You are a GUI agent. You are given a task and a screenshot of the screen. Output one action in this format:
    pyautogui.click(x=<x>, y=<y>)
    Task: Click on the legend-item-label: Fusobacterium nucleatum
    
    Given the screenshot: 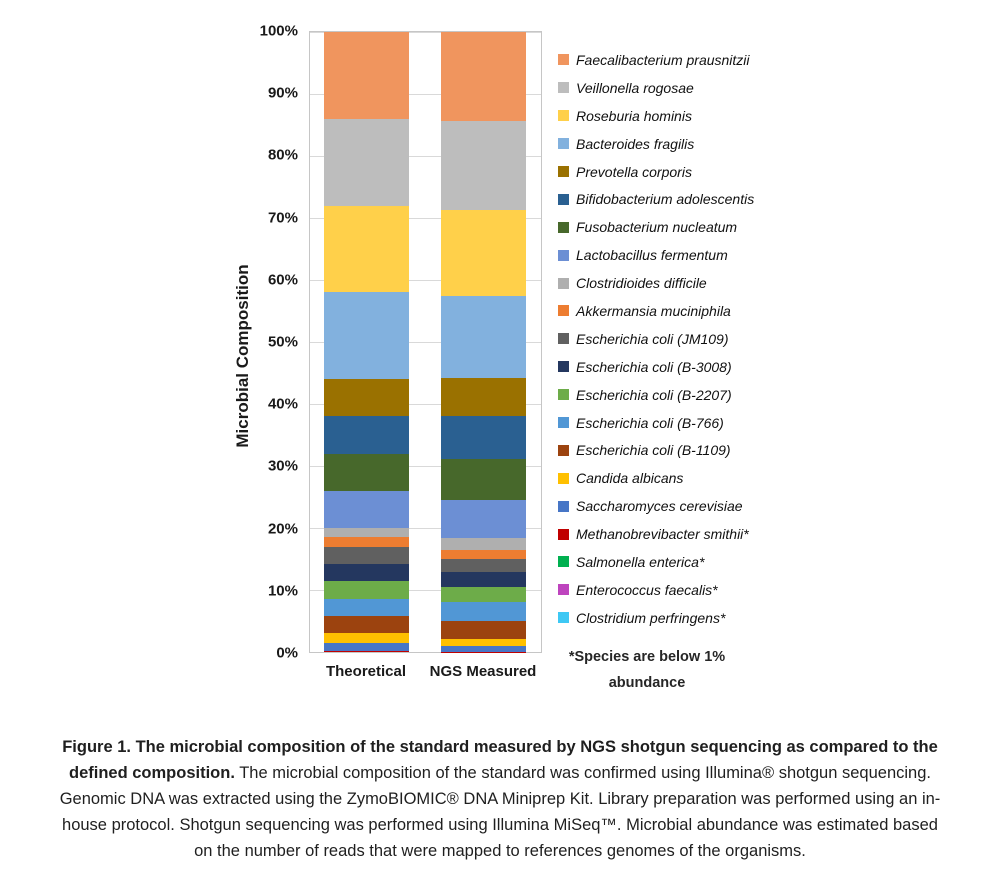 What is the action you would take?
    pyautogui.click(x=657, y=227)
    